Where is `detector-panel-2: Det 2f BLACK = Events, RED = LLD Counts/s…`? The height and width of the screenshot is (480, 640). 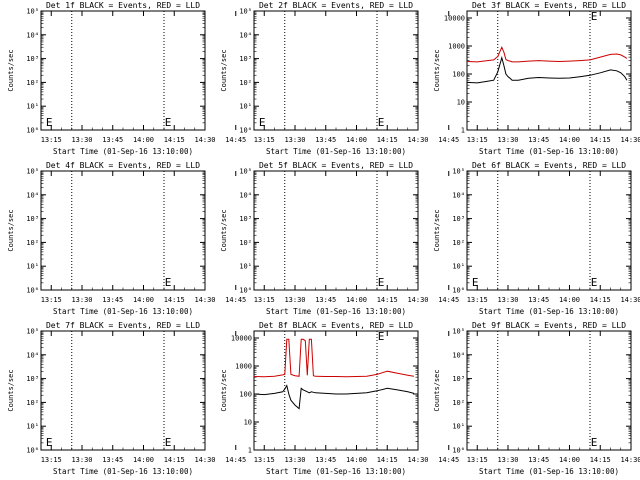
detector-panel-2: Det 2f BLACK = Events, RED = LLD Counts/s… is located at coordinates (336, 80).